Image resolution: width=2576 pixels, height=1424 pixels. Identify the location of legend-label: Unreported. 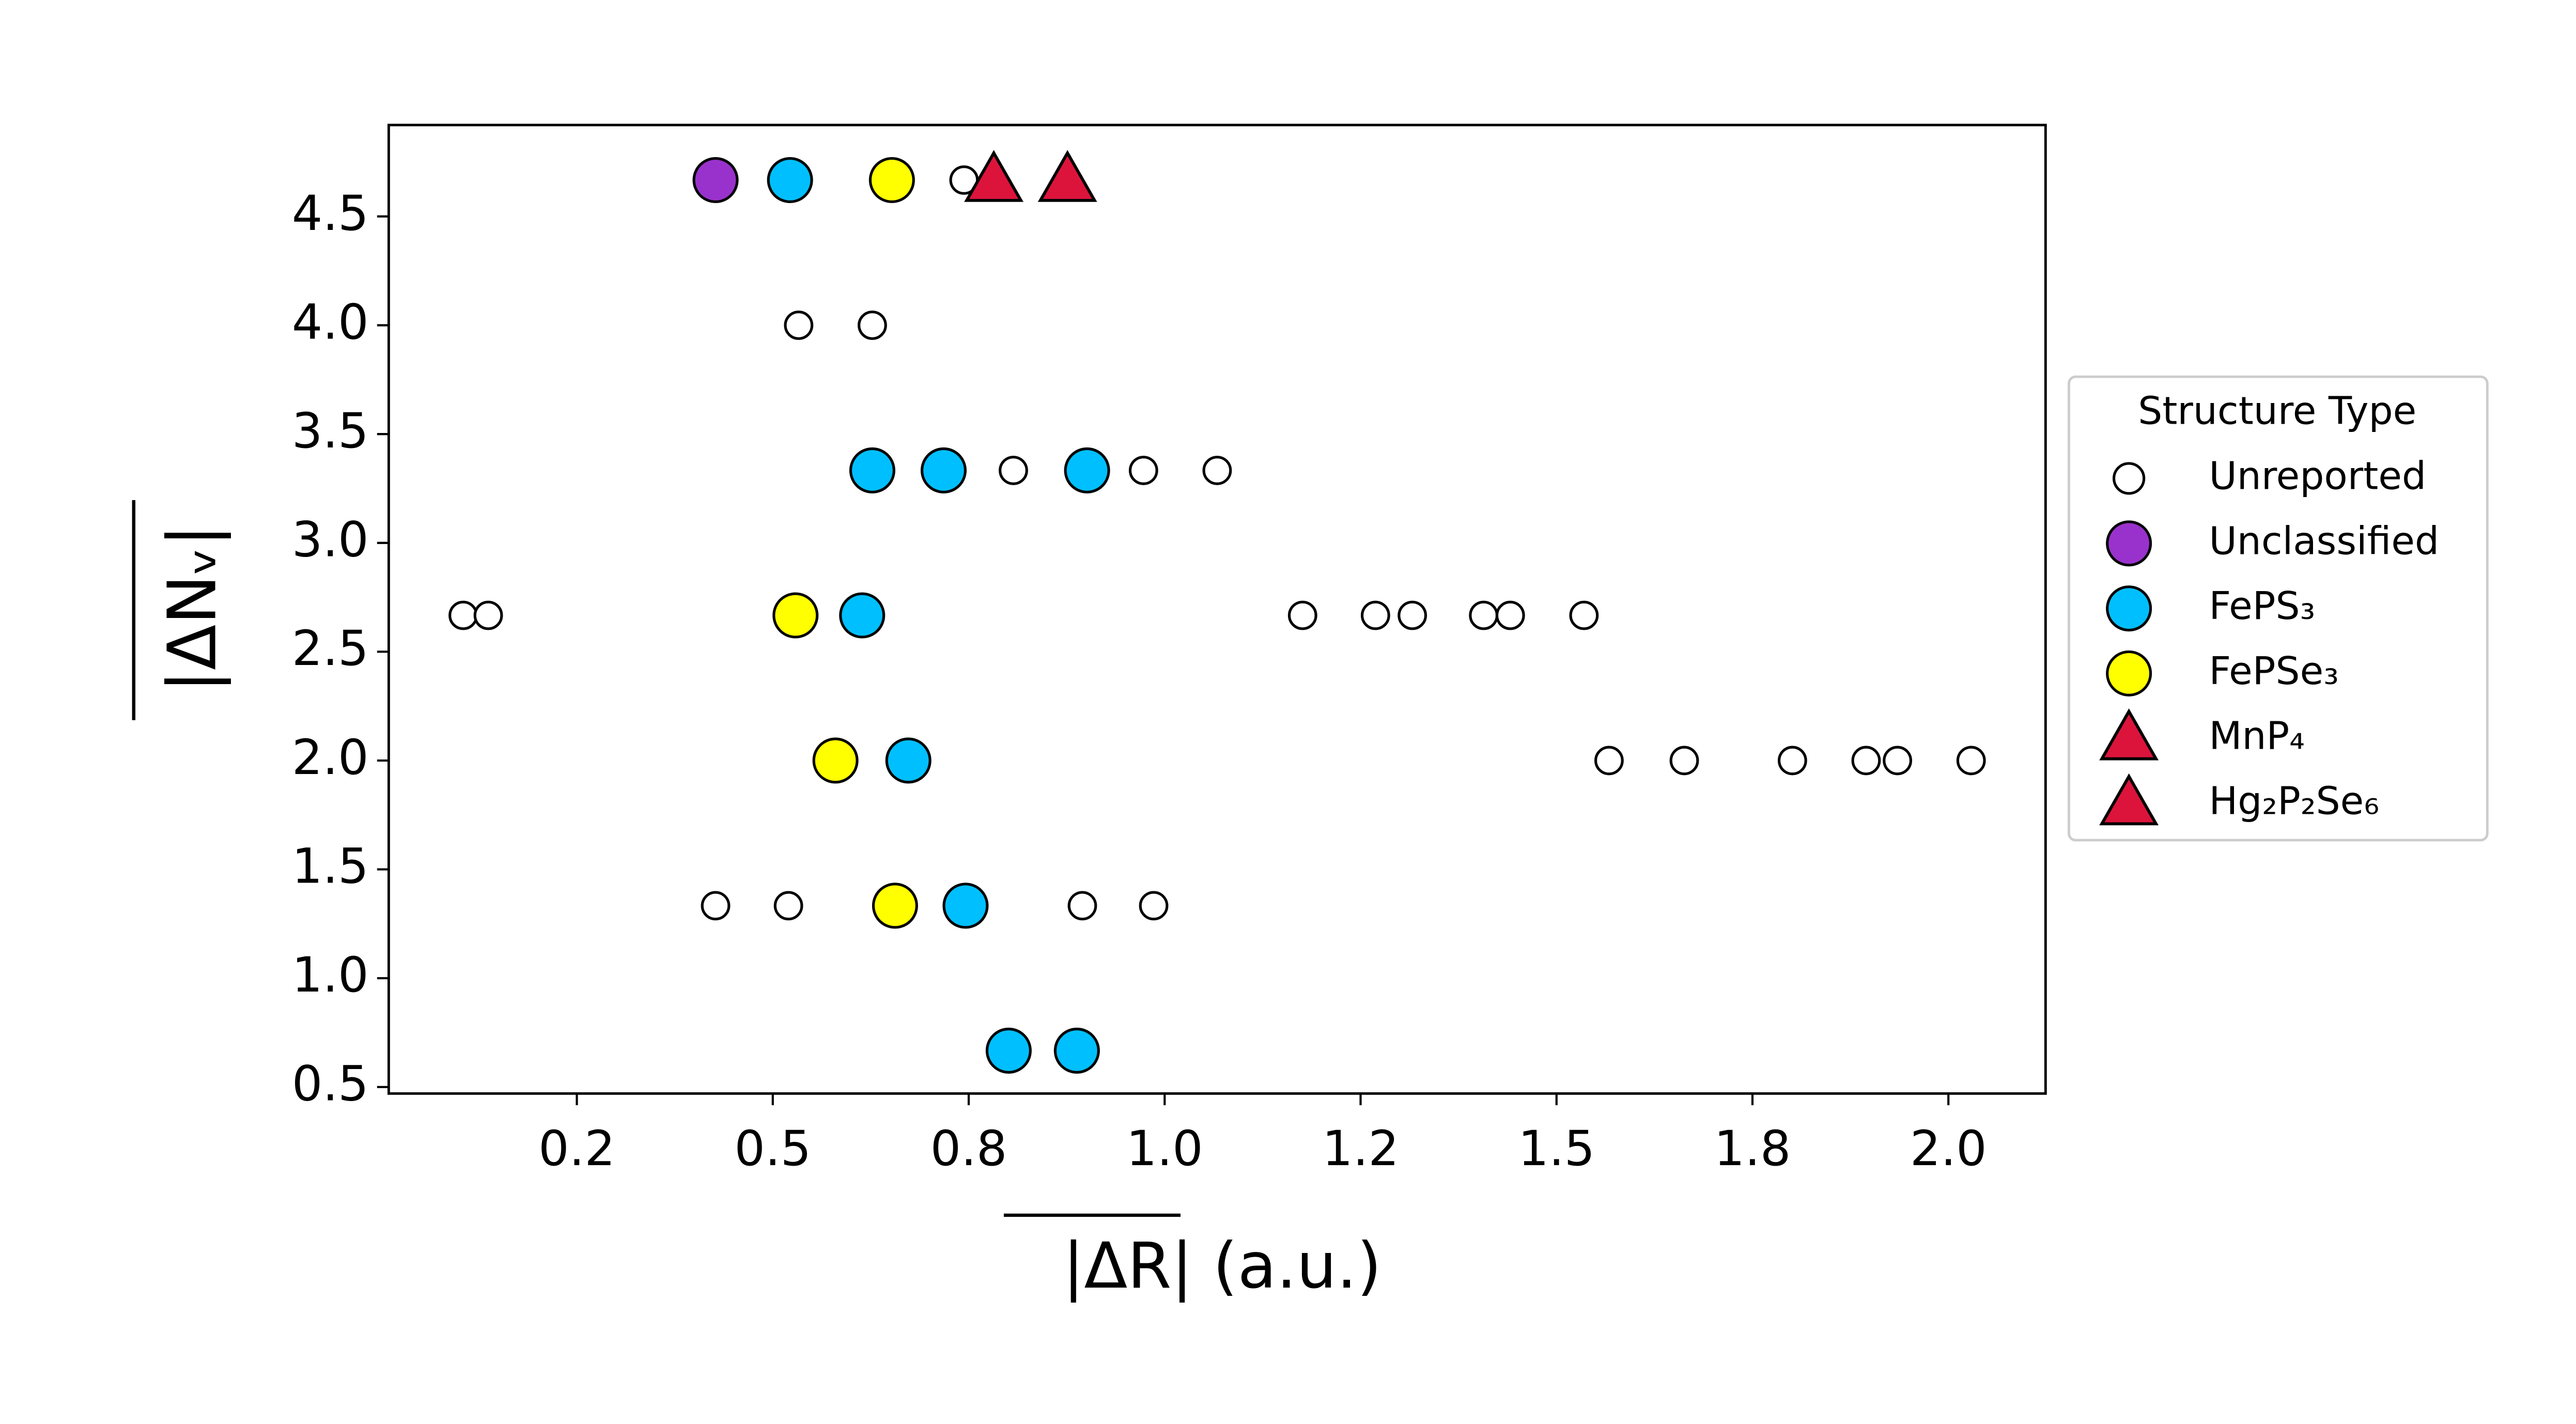
(2318, 476).